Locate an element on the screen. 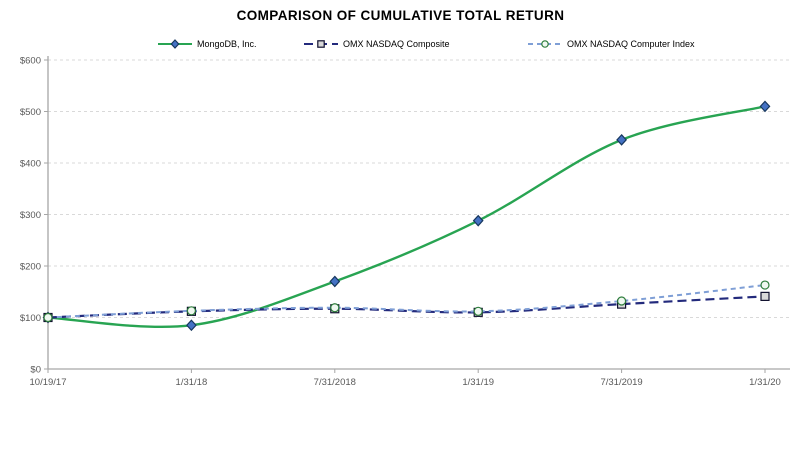 This screenshot has height=451, width=801. legend-label-mongodb: MongoDB, Inc. is located at coordinates (227, 44).